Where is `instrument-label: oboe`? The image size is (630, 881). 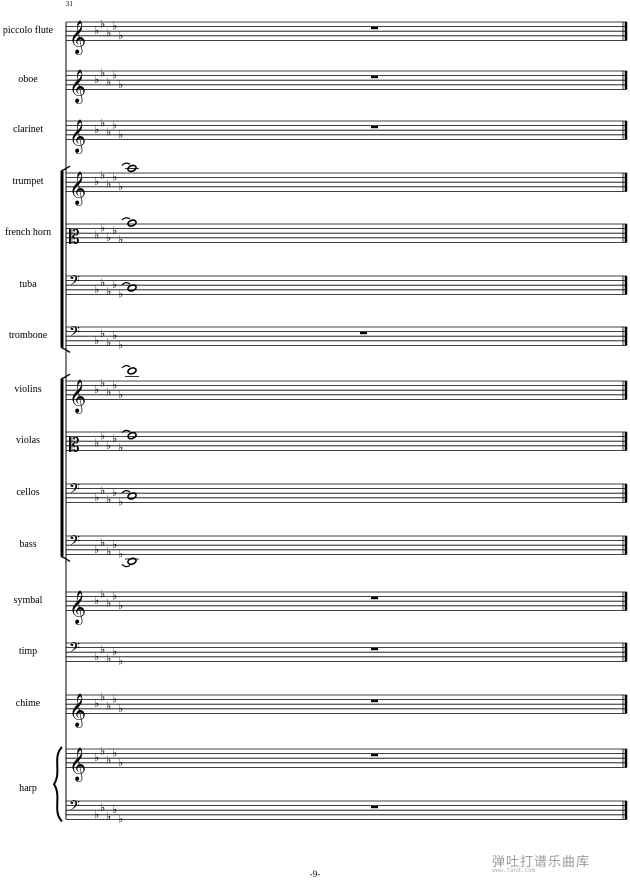 instrument-label: oboe is located at coordinates (28, 79).